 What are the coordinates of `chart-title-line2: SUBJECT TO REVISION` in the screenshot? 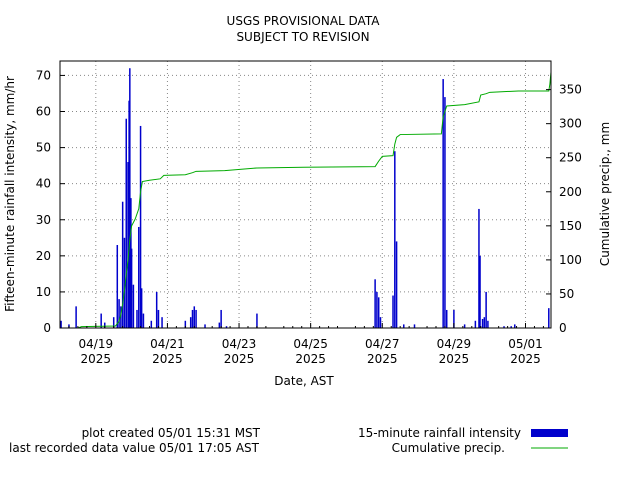 It's located at (302, 37).